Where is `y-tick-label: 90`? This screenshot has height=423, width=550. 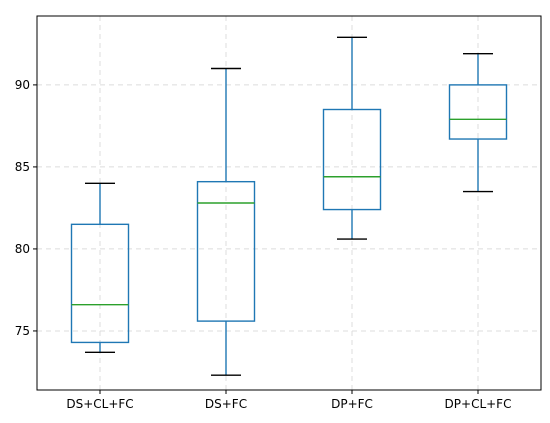
y-tick-label: 90 is located at coordinates (22, 85).